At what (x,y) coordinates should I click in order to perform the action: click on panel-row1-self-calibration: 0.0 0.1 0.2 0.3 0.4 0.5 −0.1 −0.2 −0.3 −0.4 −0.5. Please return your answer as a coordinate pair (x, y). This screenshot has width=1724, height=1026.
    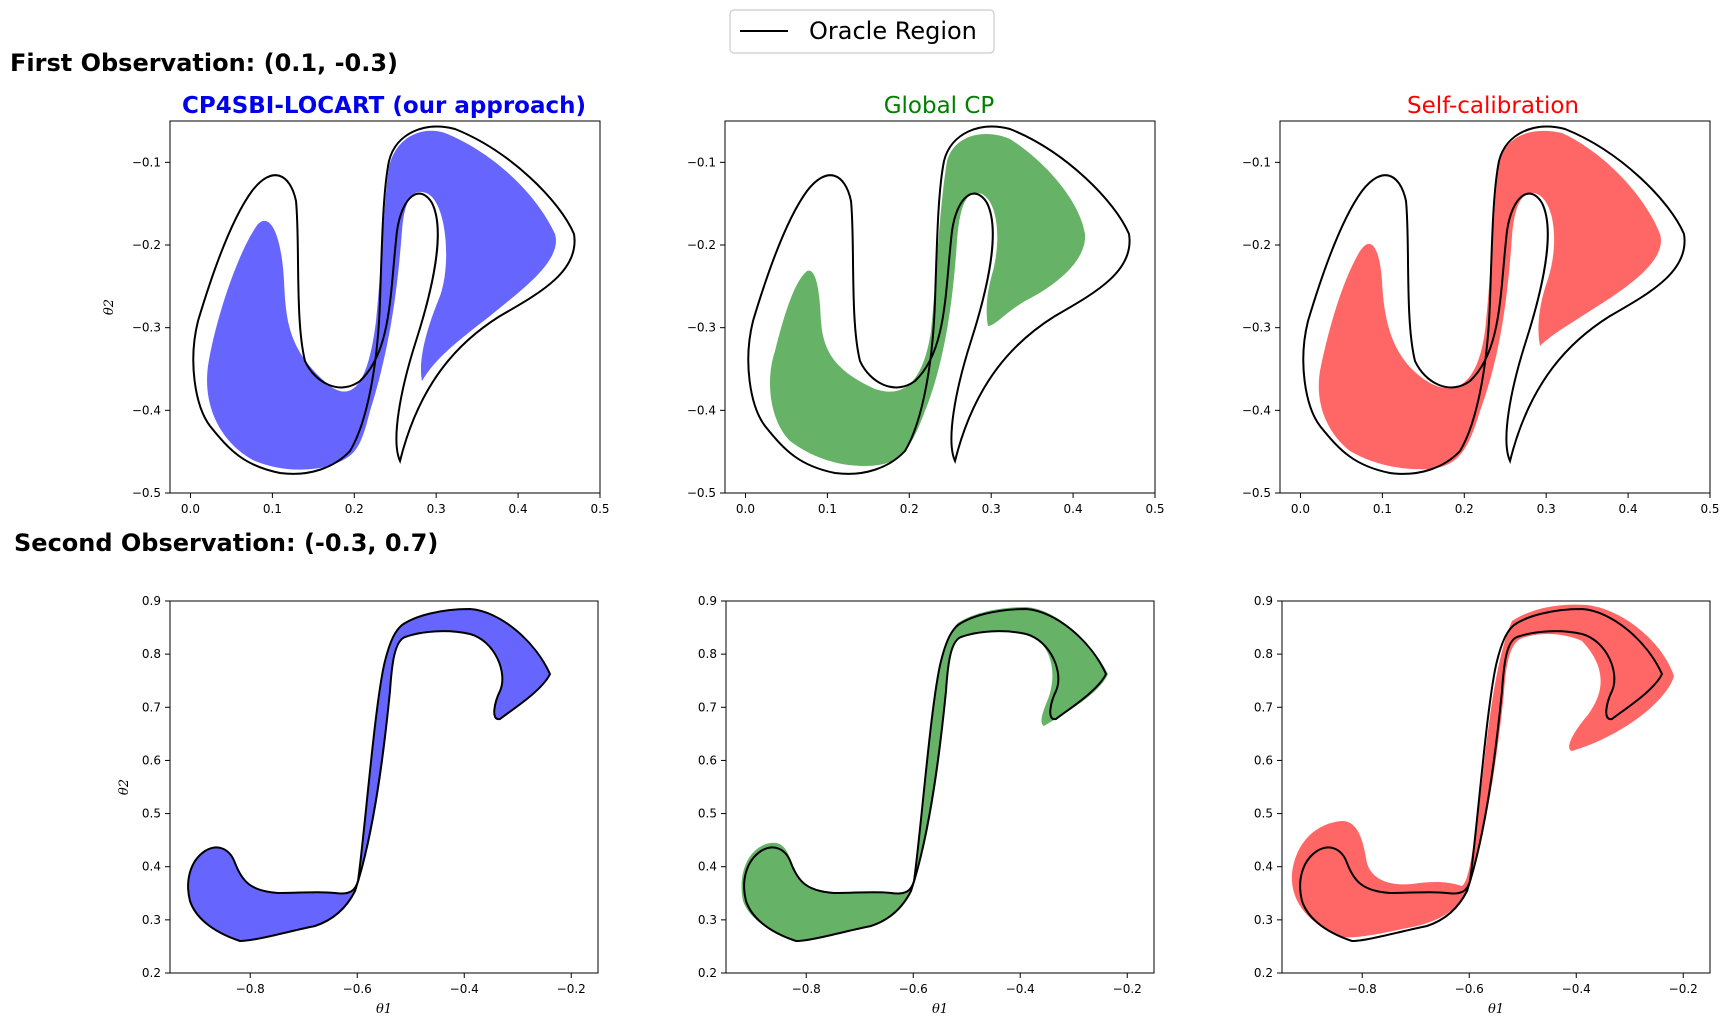
    Looking at the image, I should click on (1481, 318).